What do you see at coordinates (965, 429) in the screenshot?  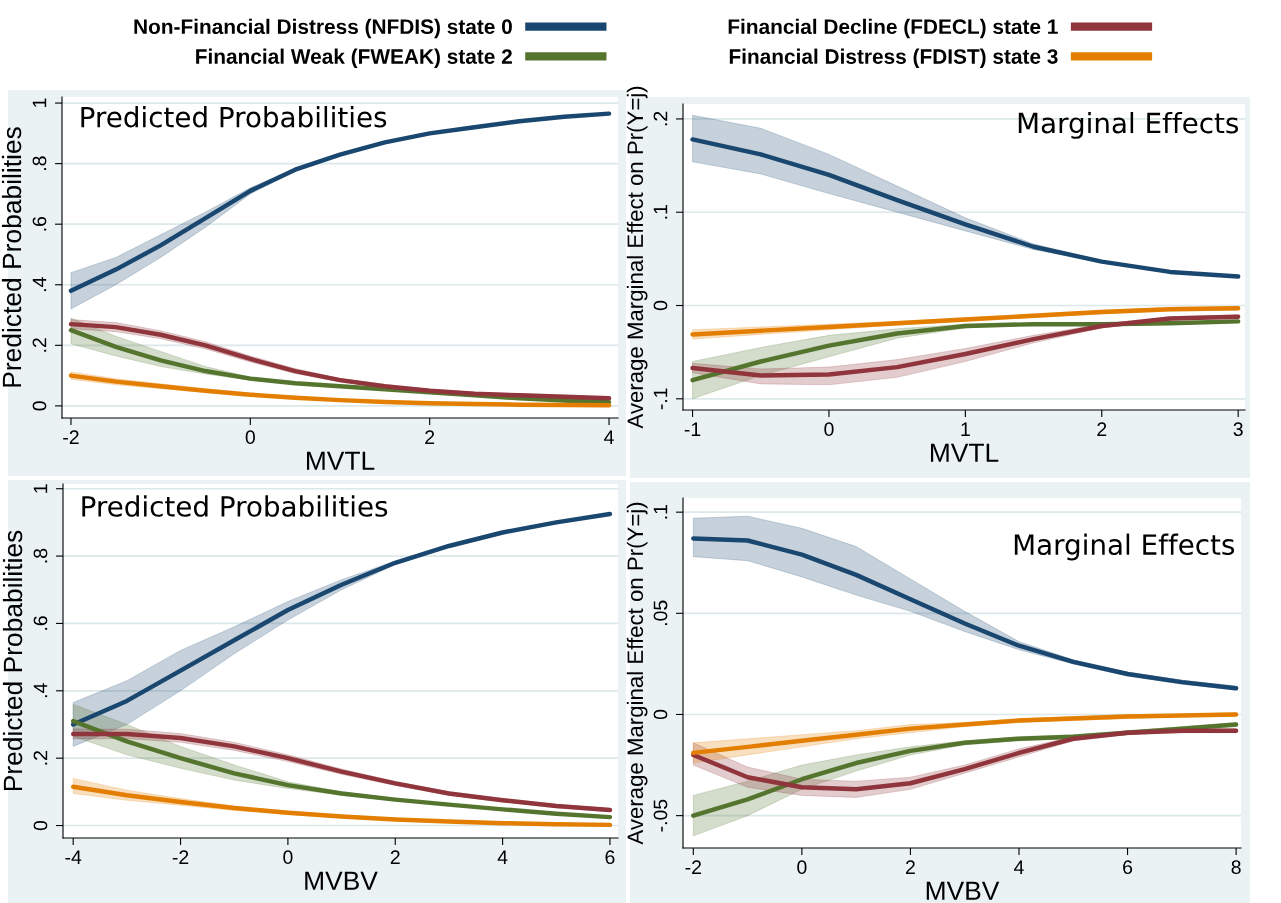 I see `x-tick-label: 1` at bounding box center [965, 429].